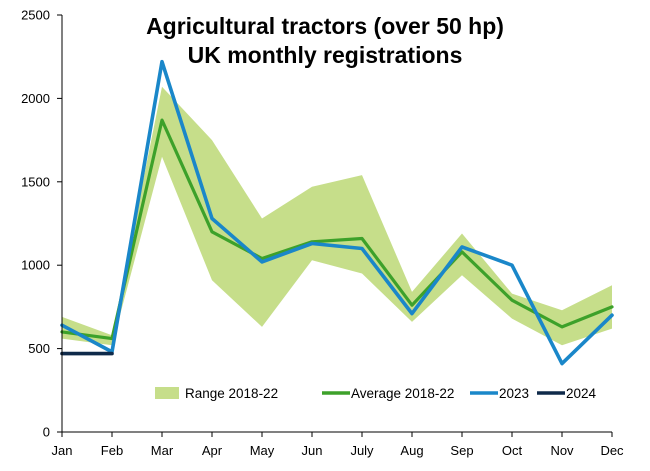 The width and height of the screenshot is (650, 471). Describe the element at coordinates (167, 393) in the screenshot. I see `legend-swatch-range` at that location.